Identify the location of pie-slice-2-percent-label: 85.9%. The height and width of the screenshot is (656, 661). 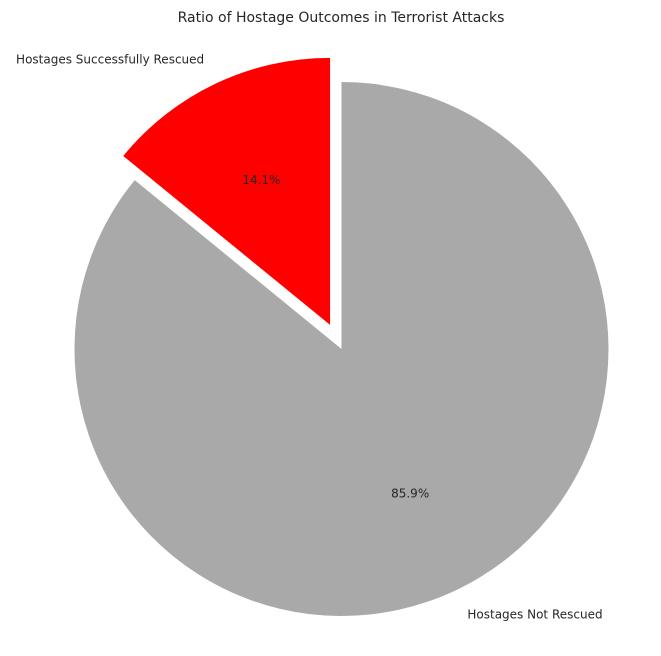
(410, 494).